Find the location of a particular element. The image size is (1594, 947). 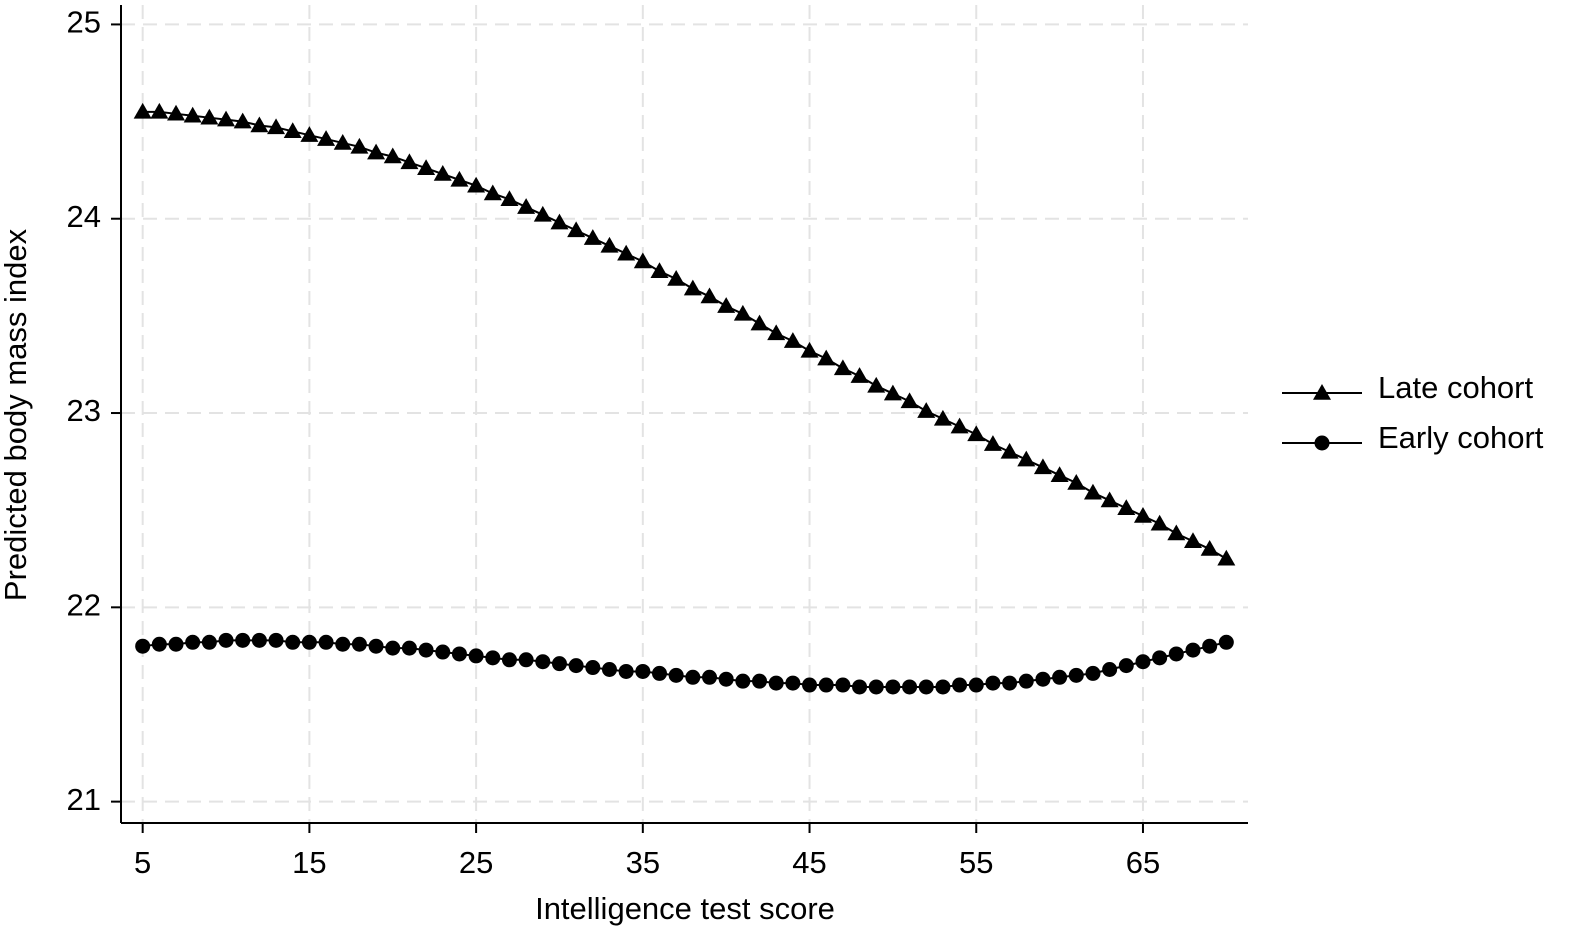

y-tick-label: 22 is located at coordinates (84, 605).